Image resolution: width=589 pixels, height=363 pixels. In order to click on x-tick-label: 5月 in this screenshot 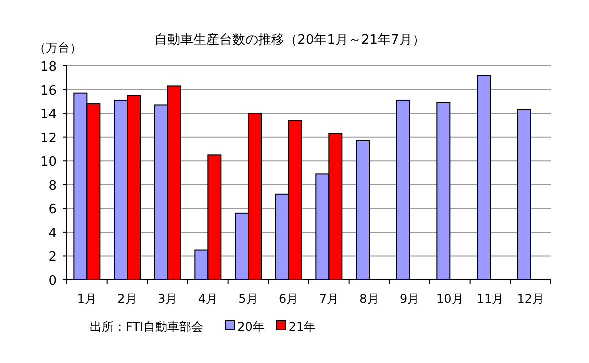, I will do `click(248, 299)`.